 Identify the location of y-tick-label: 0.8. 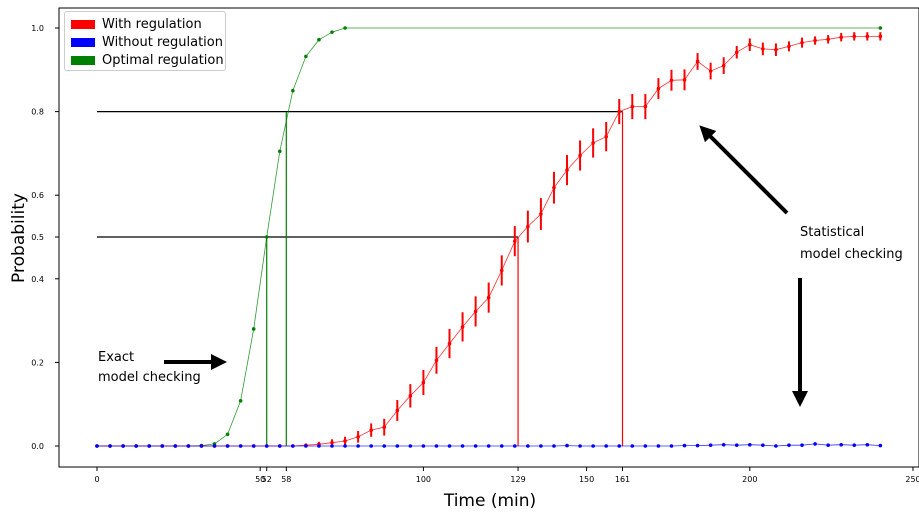
(37, 112).